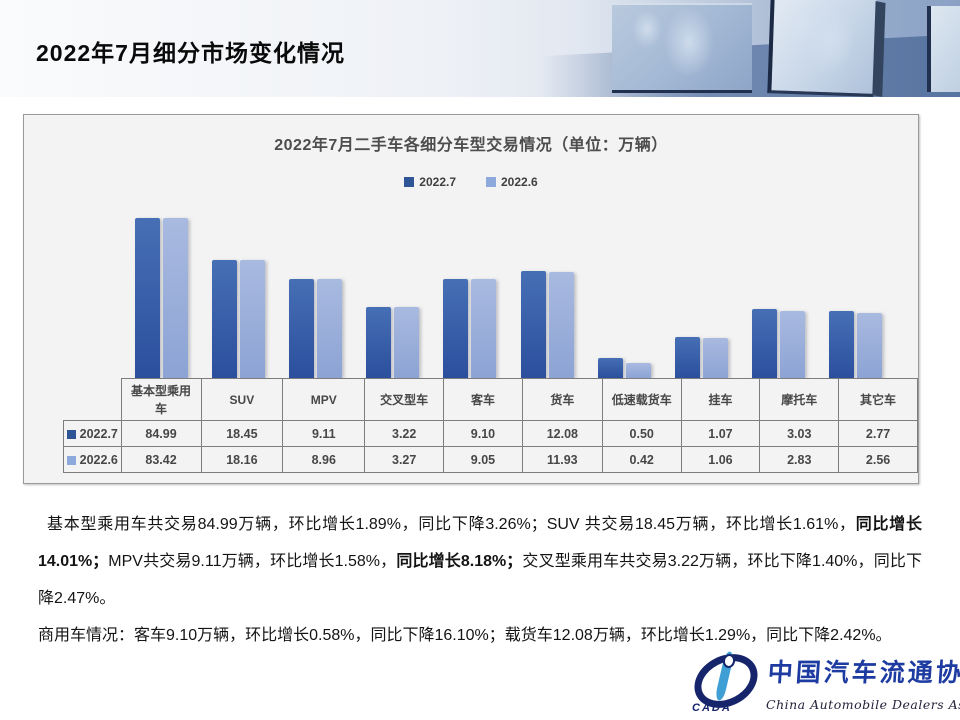 The image size is (960, 720). What do you see at coordinates (712, 708) in the screenshot?
I see `logo-cada-text: CADA` at bounding box center [712, 708].